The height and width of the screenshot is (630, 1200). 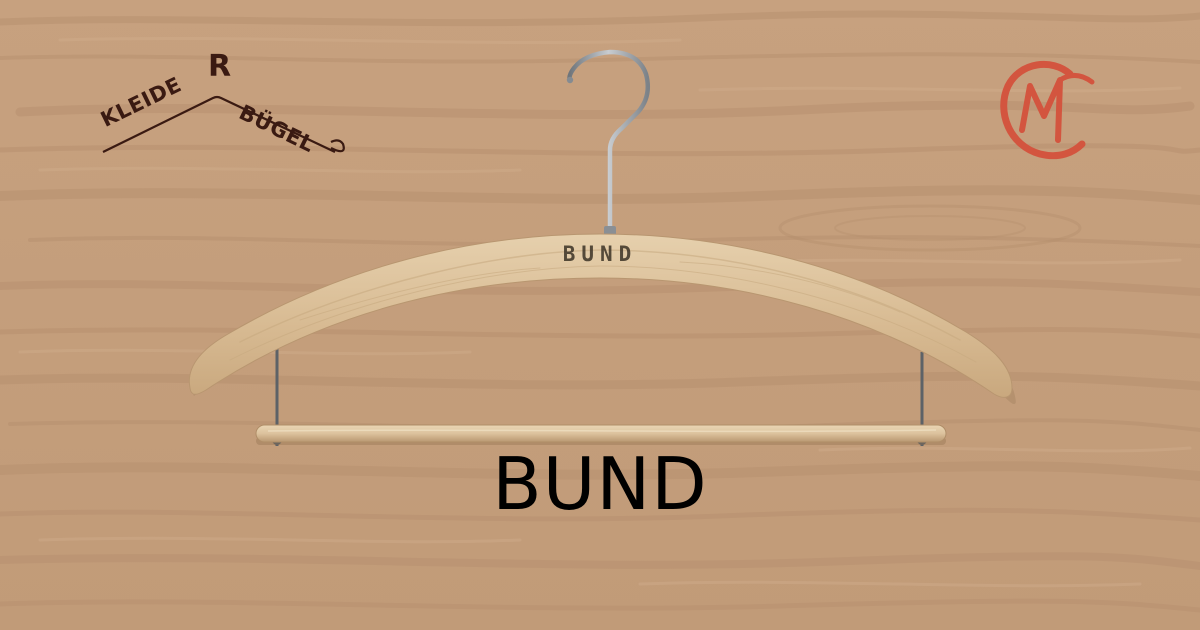 I want to click on product-title: BUND, so click(x=600, y=484).